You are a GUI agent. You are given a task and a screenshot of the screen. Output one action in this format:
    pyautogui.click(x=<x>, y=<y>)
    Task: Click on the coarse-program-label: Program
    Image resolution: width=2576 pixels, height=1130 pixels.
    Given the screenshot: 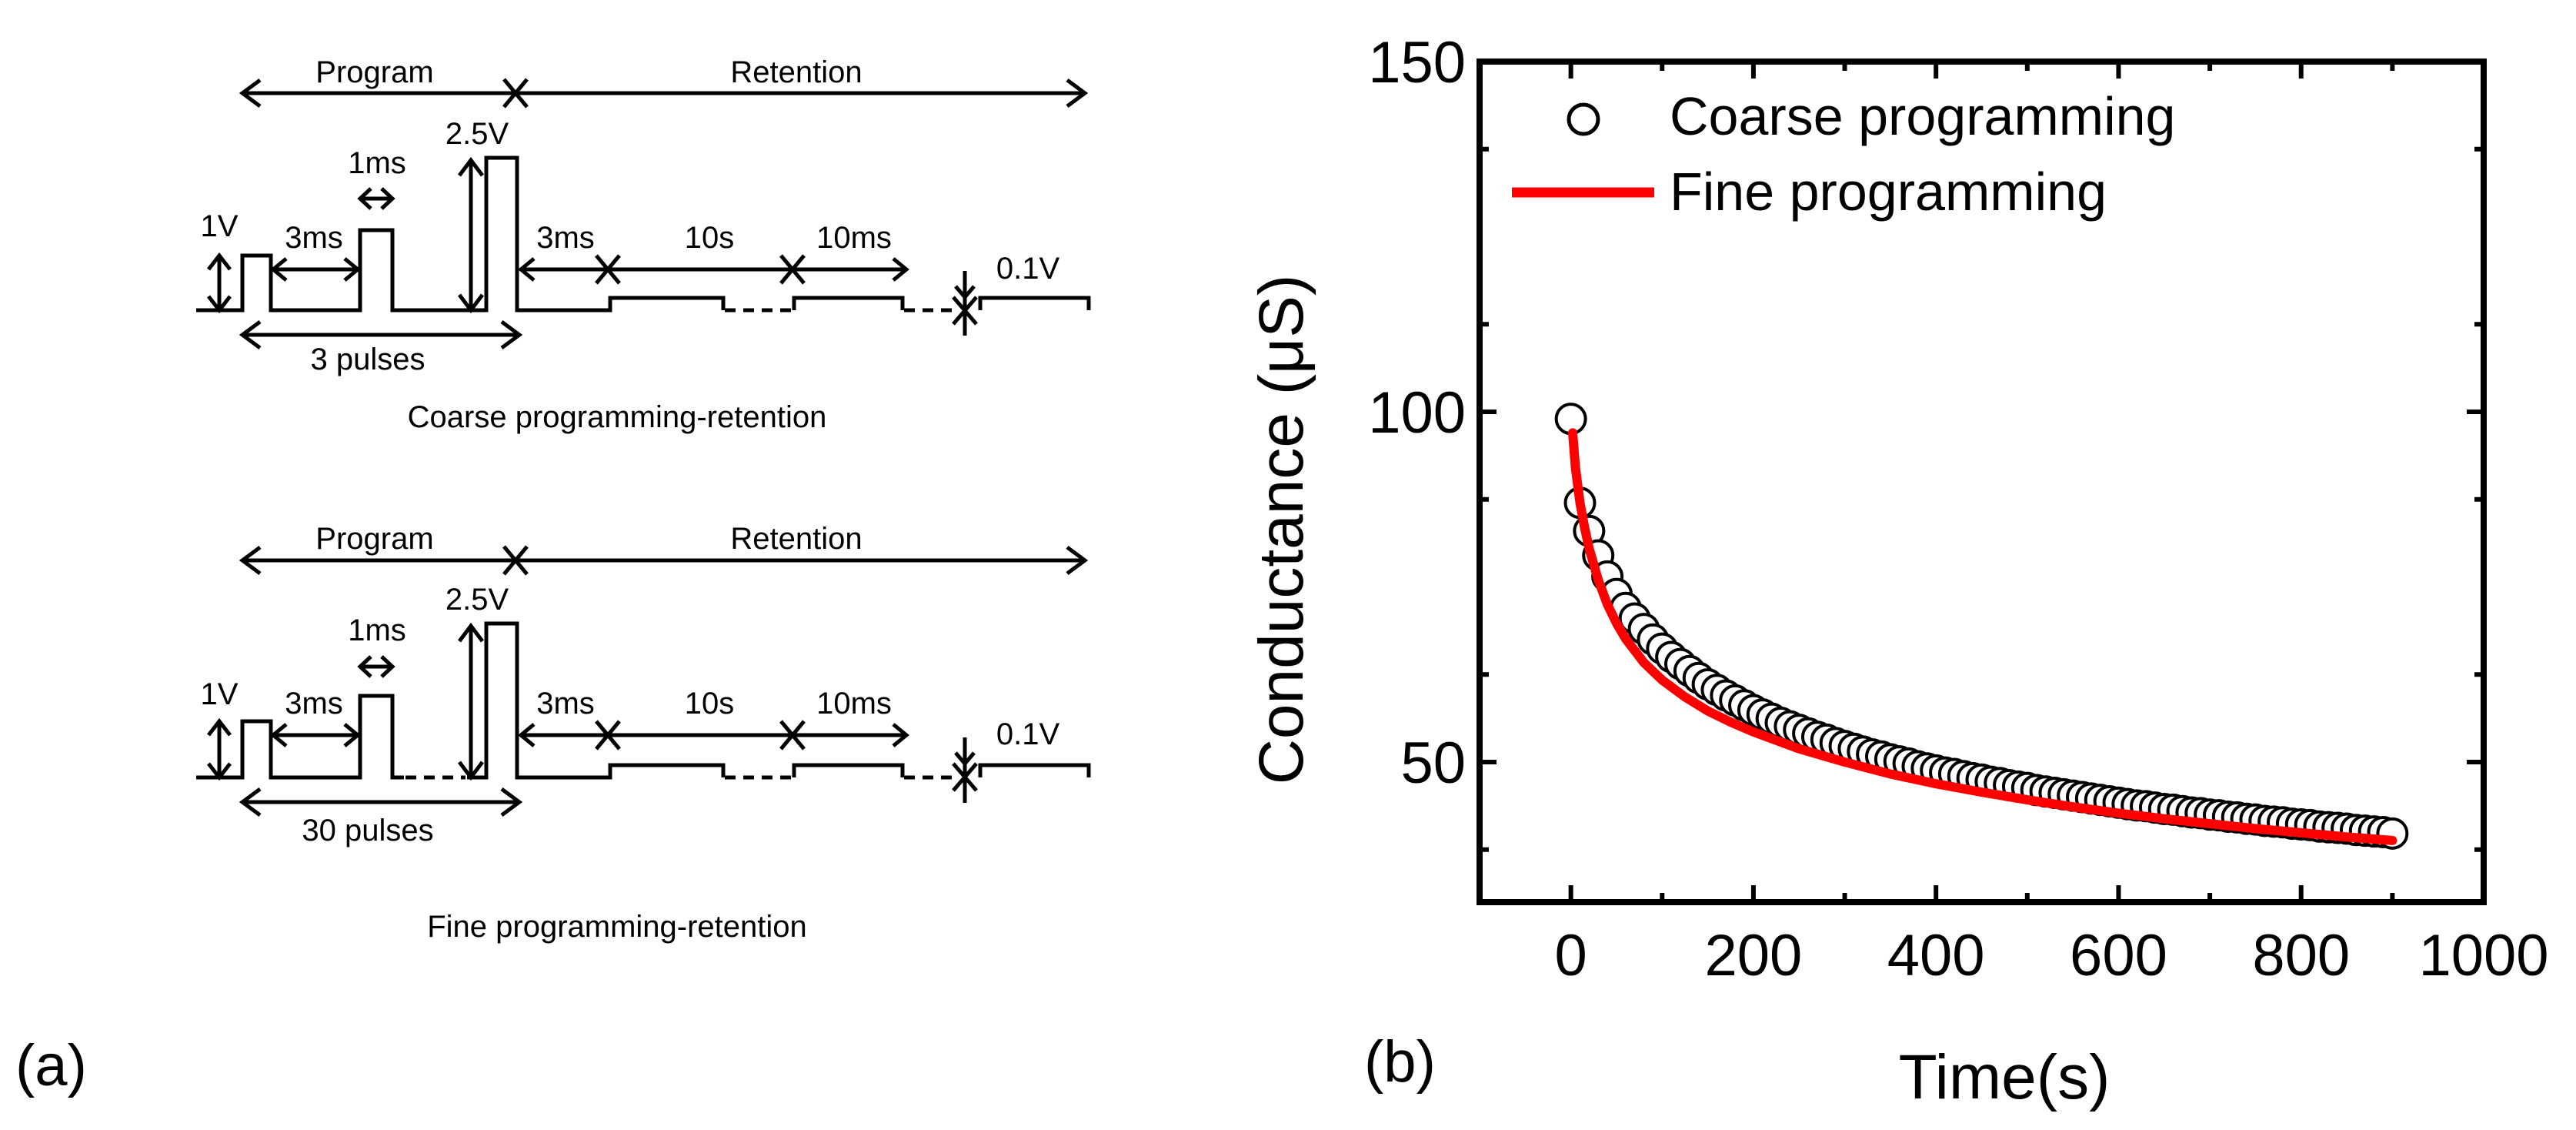 What is the action you would take?
    pyautogui.click(x=374, y=72)
    